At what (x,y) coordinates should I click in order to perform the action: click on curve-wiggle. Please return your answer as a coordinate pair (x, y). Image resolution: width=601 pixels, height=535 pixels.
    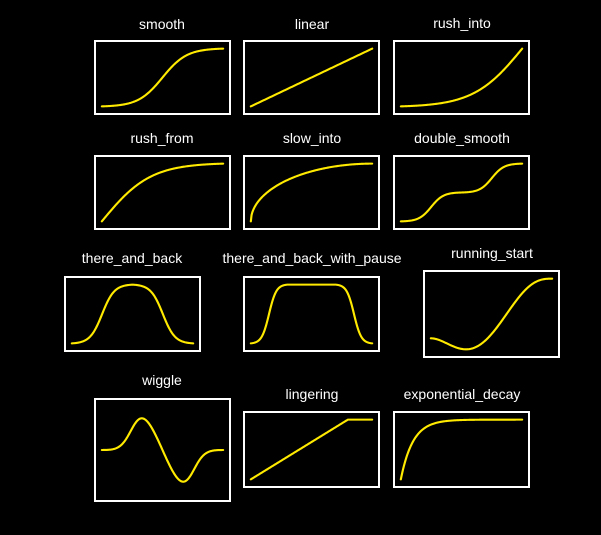
    Looking at the image, I should click on (162, 450).